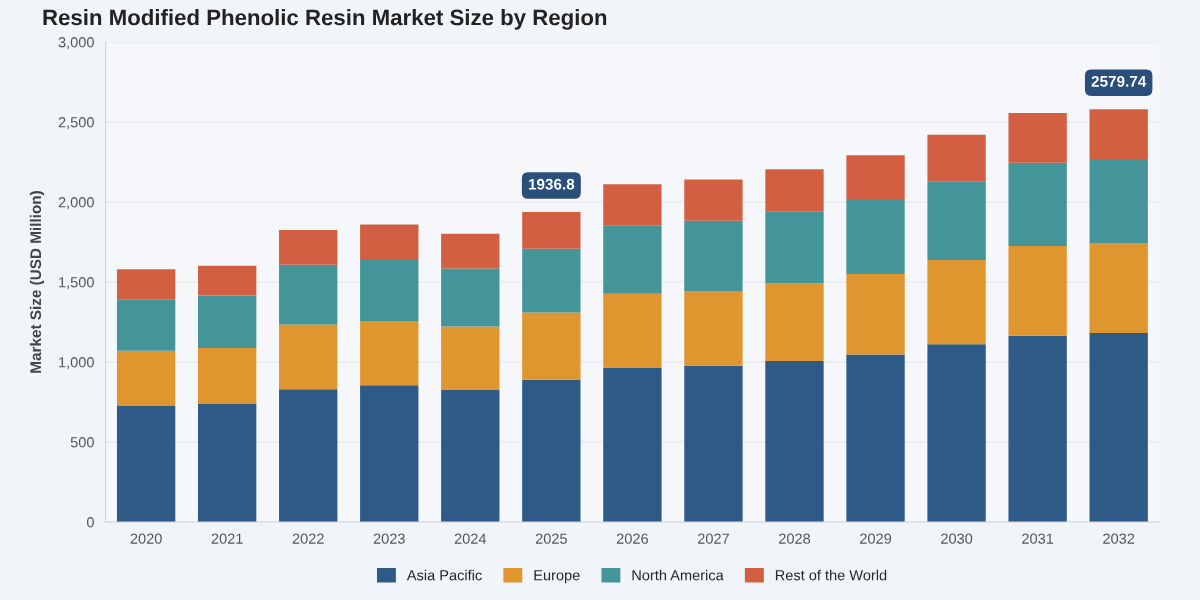 The height and width of the screenshot is (600, 1200). I want to click on x-tick-label: 2020, so click(146, 538).